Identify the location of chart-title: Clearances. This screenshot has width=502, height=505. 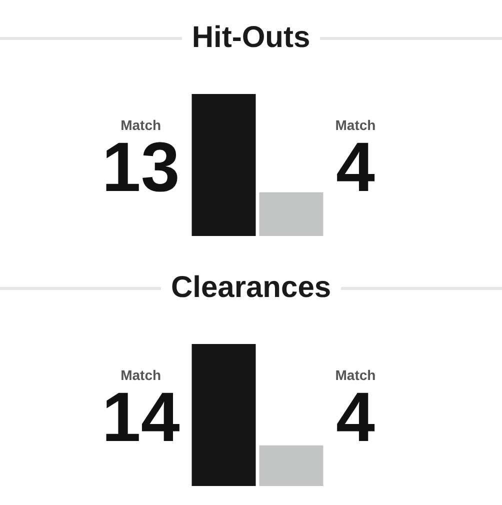
(251, 288).